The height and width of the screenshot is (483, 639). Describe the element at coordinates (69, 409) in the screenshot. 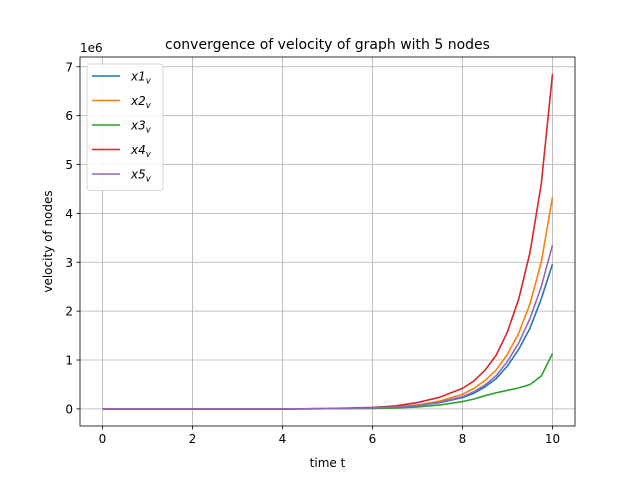

I see `y-tick-label: 0` at that location.